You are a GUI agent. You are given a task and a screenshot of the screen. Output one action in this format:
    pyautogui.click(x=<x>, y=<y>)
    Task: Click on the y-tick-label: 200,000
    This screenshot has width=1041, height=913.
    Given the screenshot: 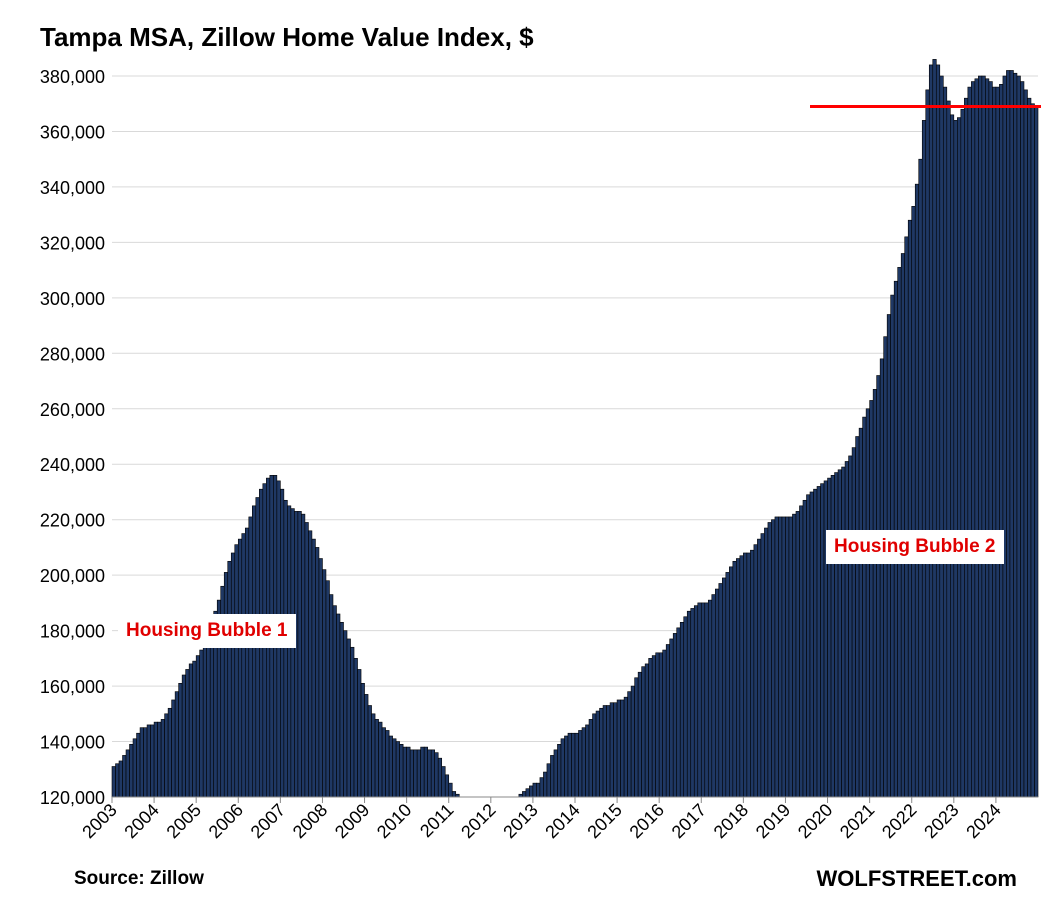 What is the action you would take?
    pyautogui.click(x=72, y=576)
    